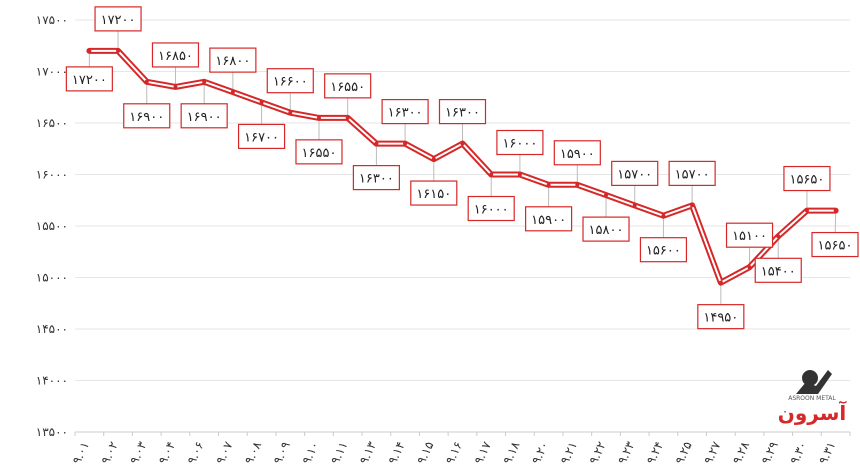  Describe the element at coordinates (167, 452) in the screenshot. I see `x-tick-label: ۹.۰۴` at that location.